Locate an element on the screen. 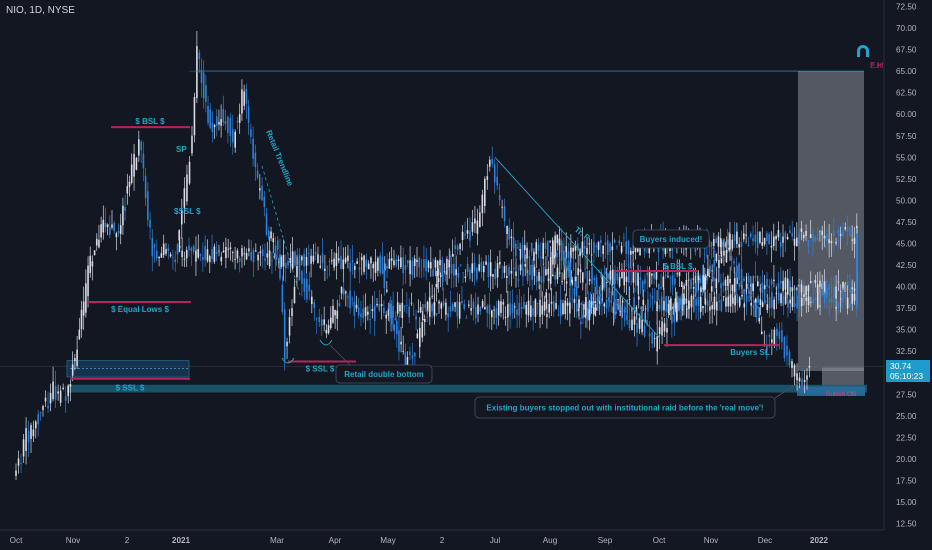  x-tick-label: Jul is located at coordinates (495, 540).